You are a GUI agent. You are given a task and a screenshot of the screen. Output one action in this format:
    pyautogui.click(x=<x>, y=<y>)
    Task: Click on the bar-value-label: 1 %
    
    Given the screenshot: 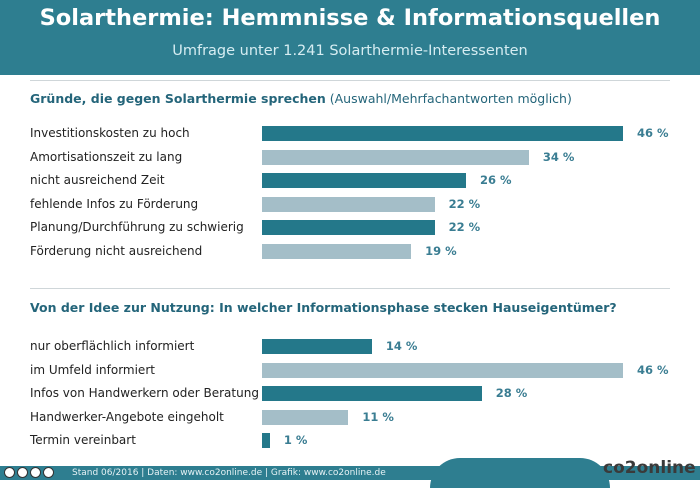 What is the action you would take?
    pyautogui.click(x=295, y=440)
    